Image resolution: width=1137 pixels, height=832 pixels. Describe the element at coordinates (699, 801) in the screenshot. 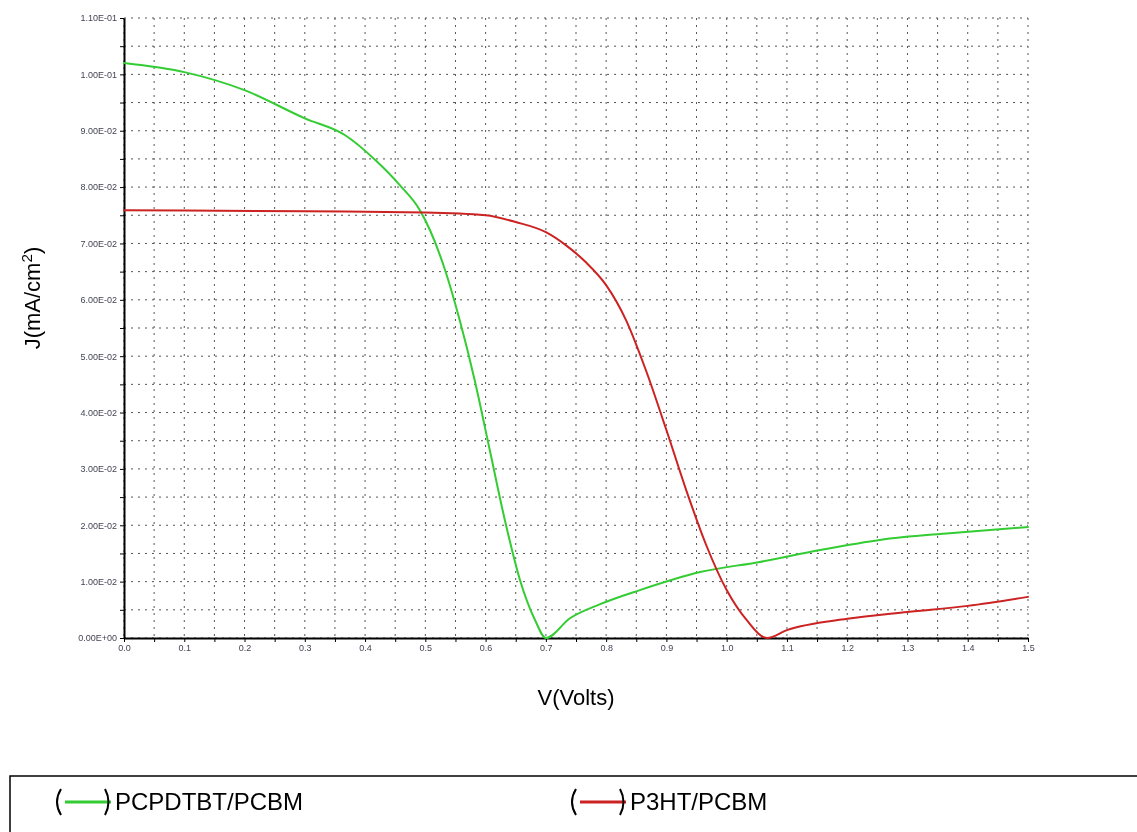

I see `legend-label: P3HT/PCBM` at that location.